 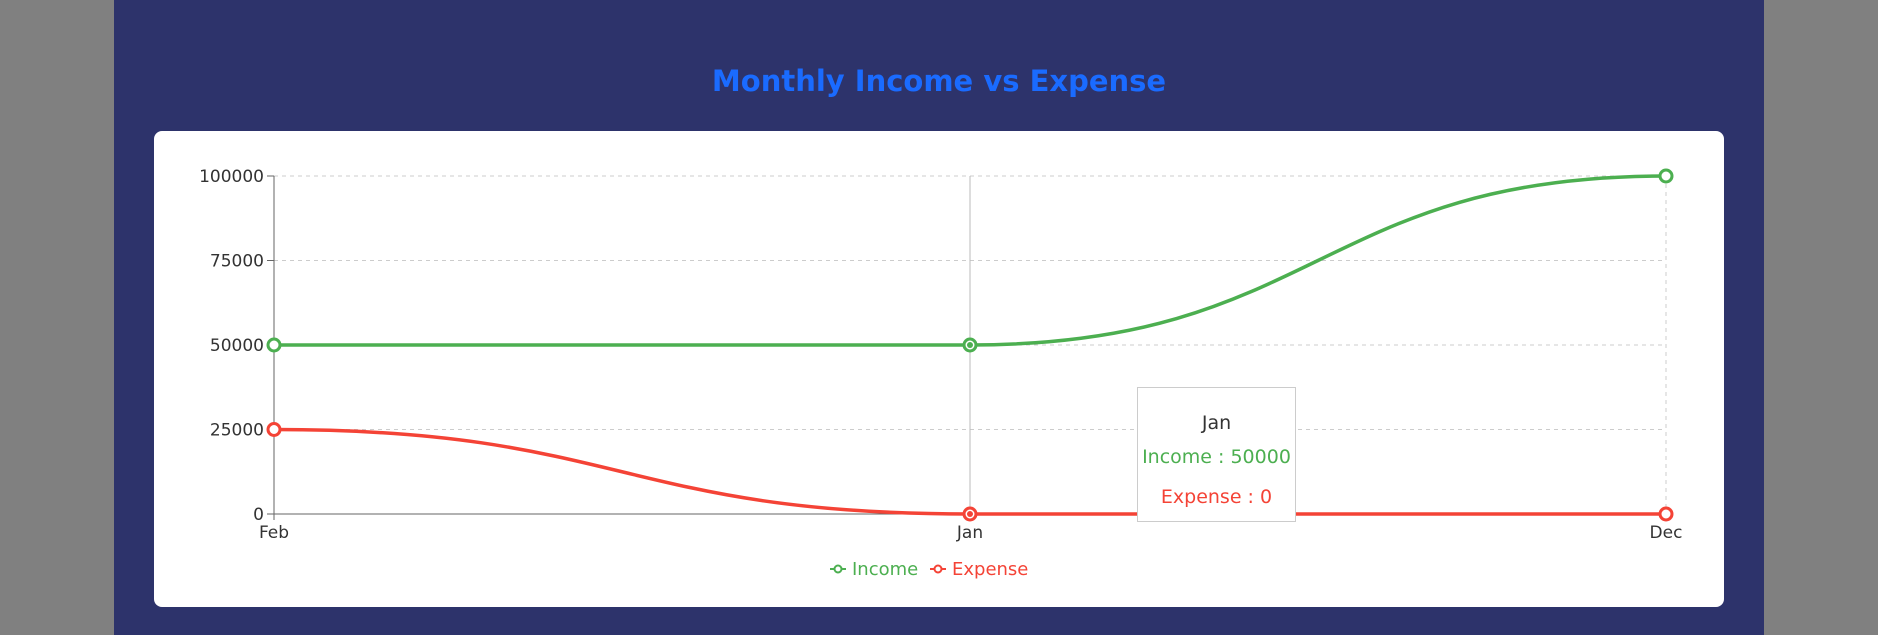 What do you see at coordinates (237, 346) in the screenshot?
I see `y-tick-label: 50000` at bounding box center [237, 346].